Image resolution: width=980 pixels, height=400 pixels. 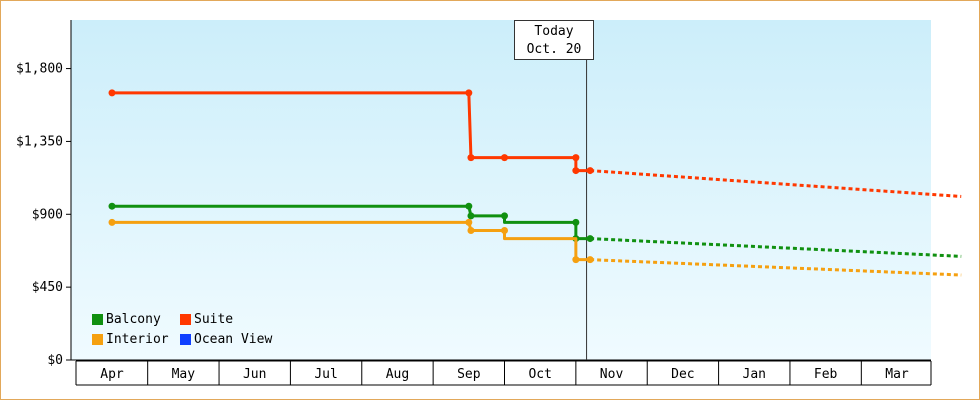 What do you see at coordinates (47, 214) in the screenshot?
I see `y-tick-label: $900` at bounding box center [47, 214].